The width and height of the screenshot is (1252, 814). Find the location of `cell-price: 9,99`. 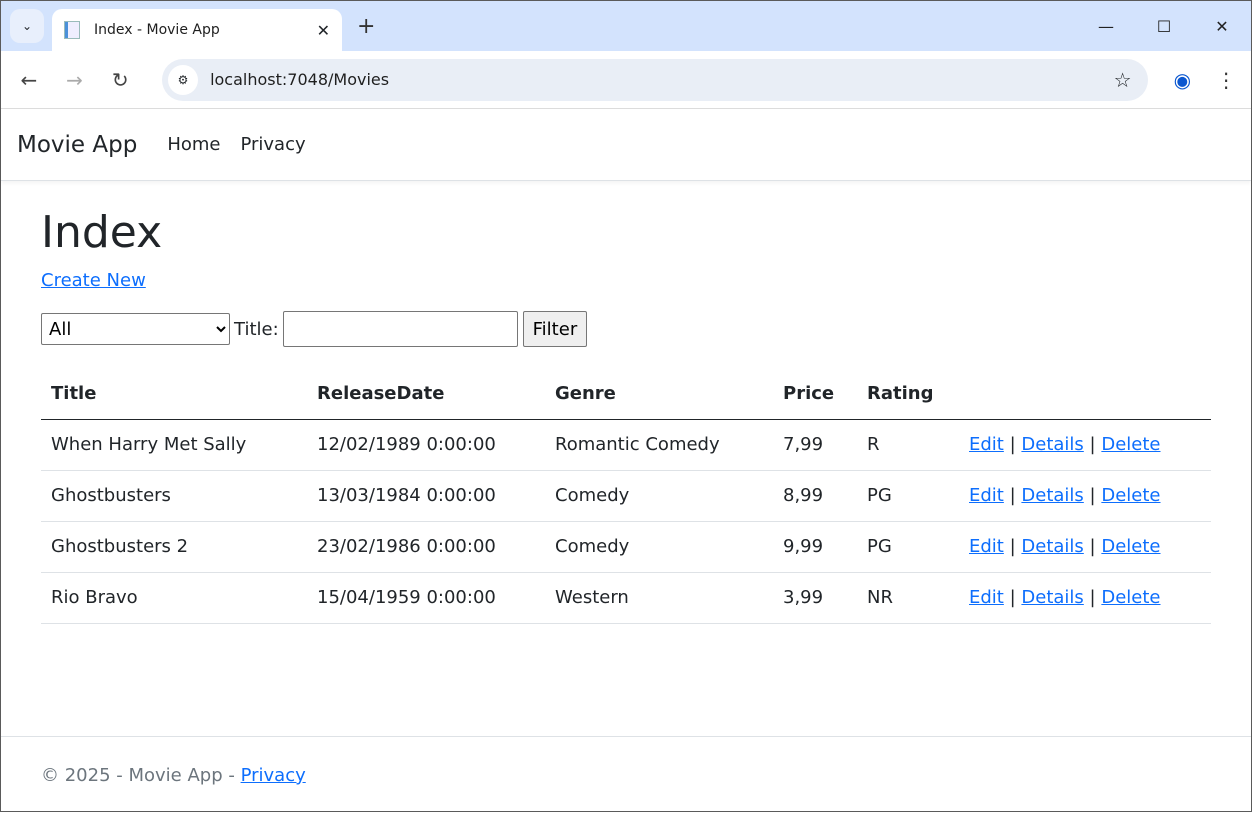

cell-price: 9,99 is located at coordinates (815, 547).